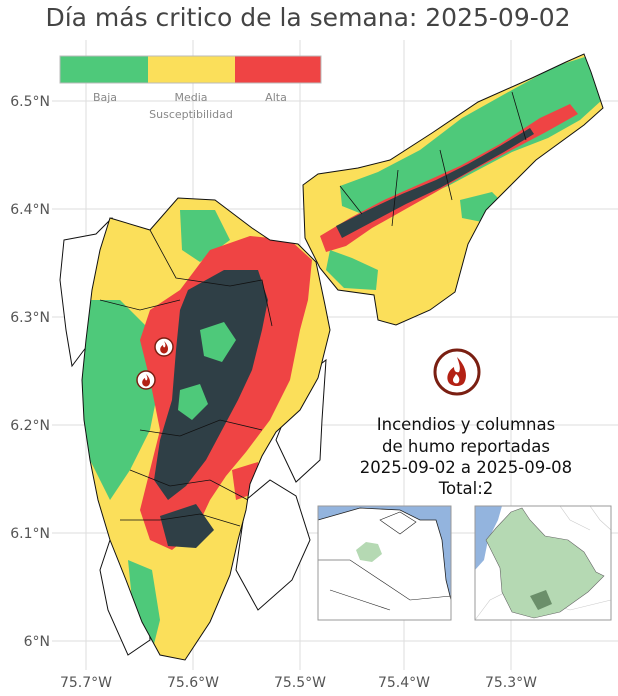  I want to click on annotation-line-4: Total:2, so click(466, 488).